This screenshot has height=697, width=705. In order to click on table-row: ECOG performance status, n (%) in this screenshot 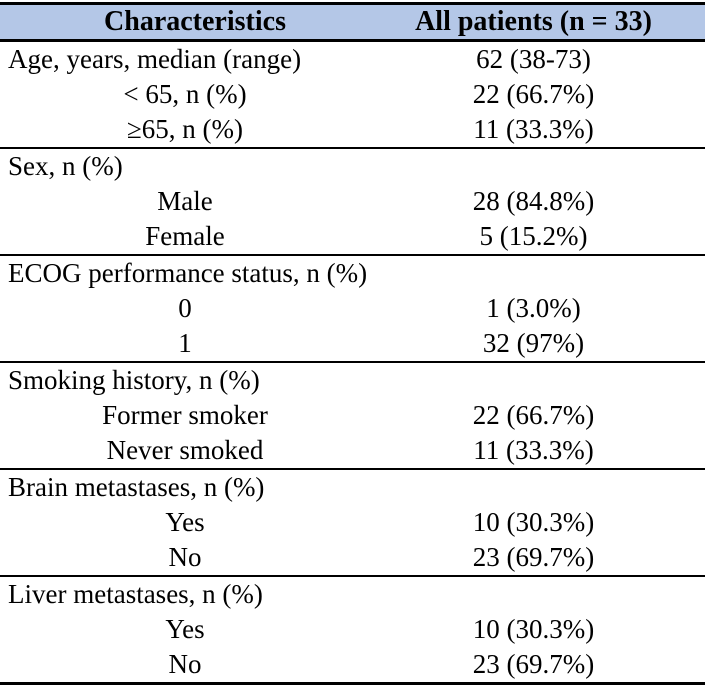, I will do `click(352, 273)`.